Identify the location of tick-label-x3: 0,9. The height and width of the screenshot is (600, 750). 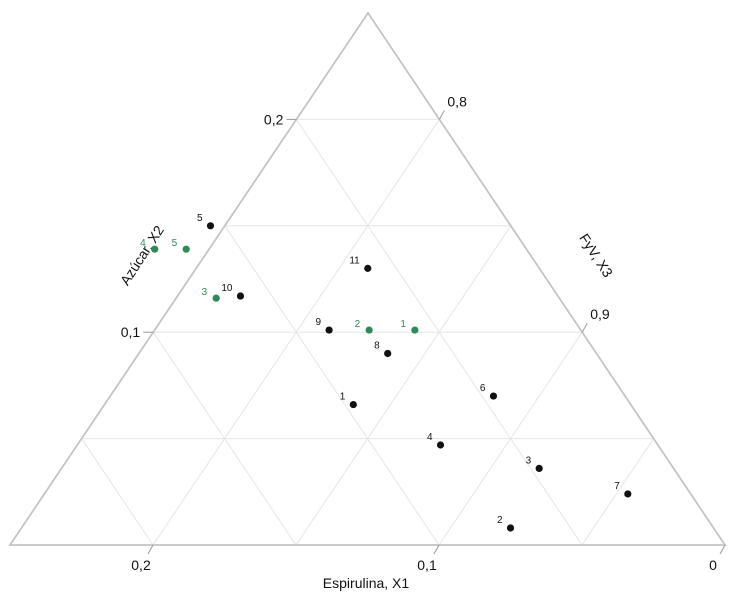
(600, 314).